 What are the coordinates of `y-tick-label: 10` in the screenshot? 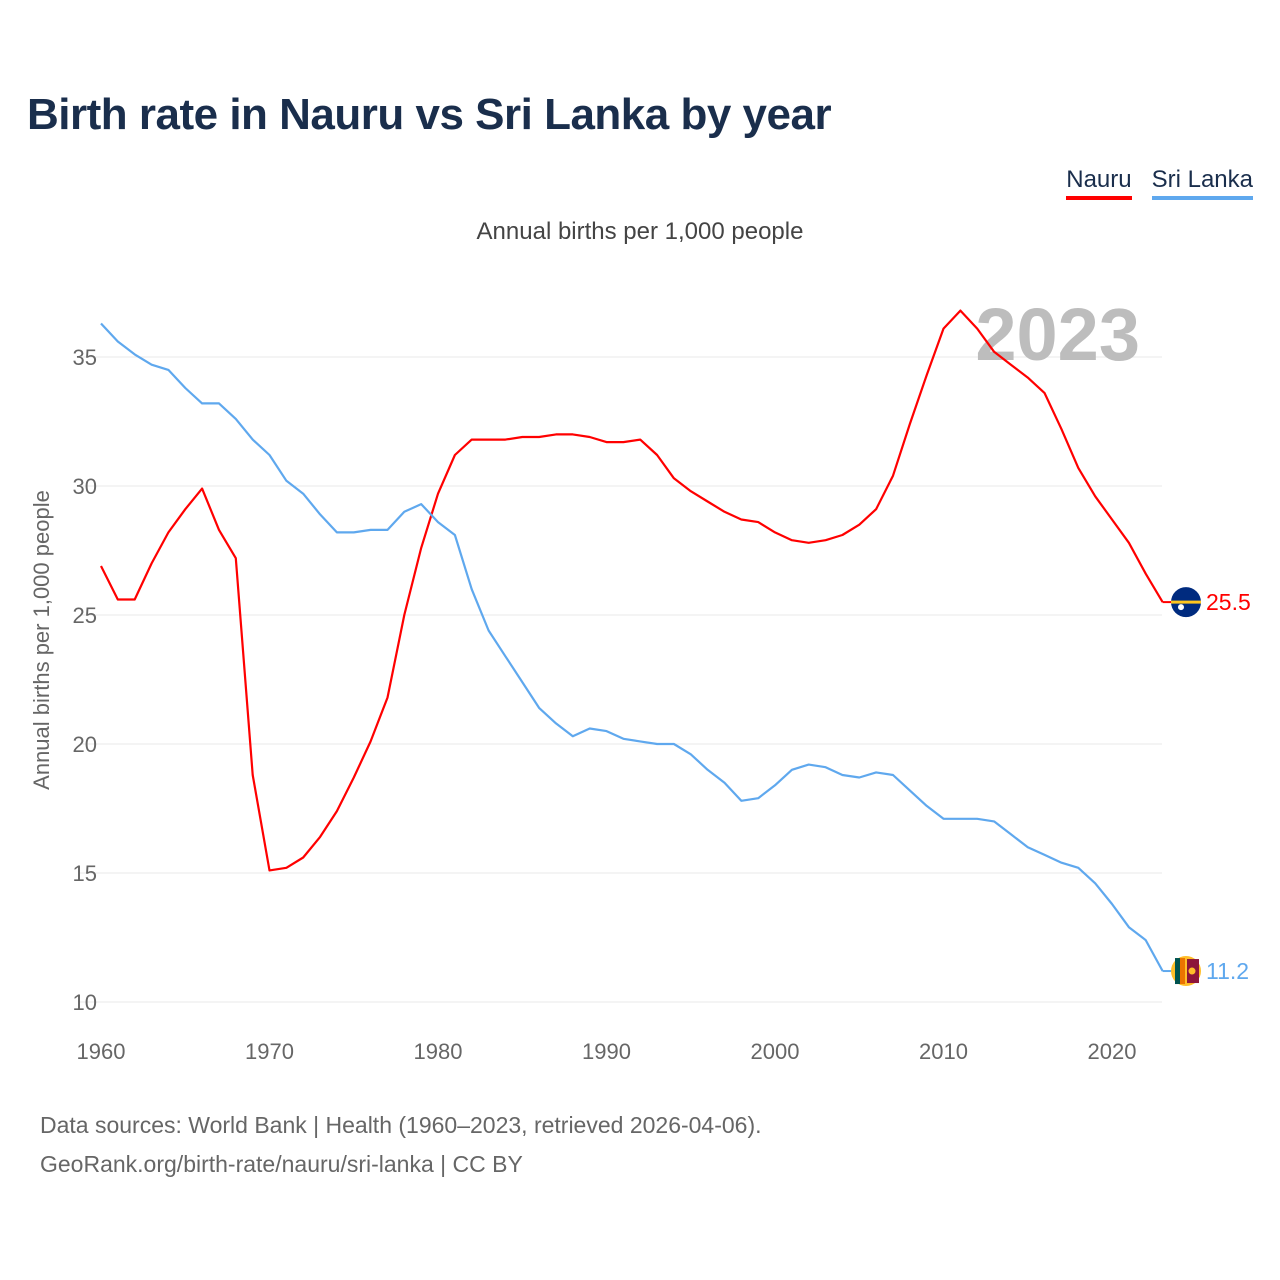 It's located at (85, 1002).